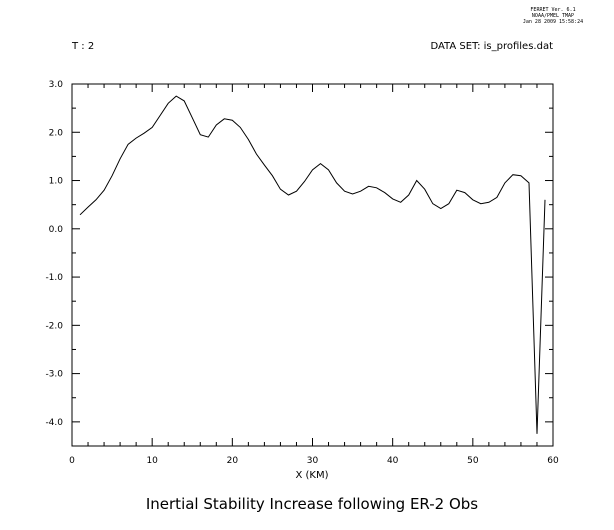  What do you see at coordinates (473, 461) in the screenshot?
I see `x-tick-label: 50` at bounding box center [473, 461].